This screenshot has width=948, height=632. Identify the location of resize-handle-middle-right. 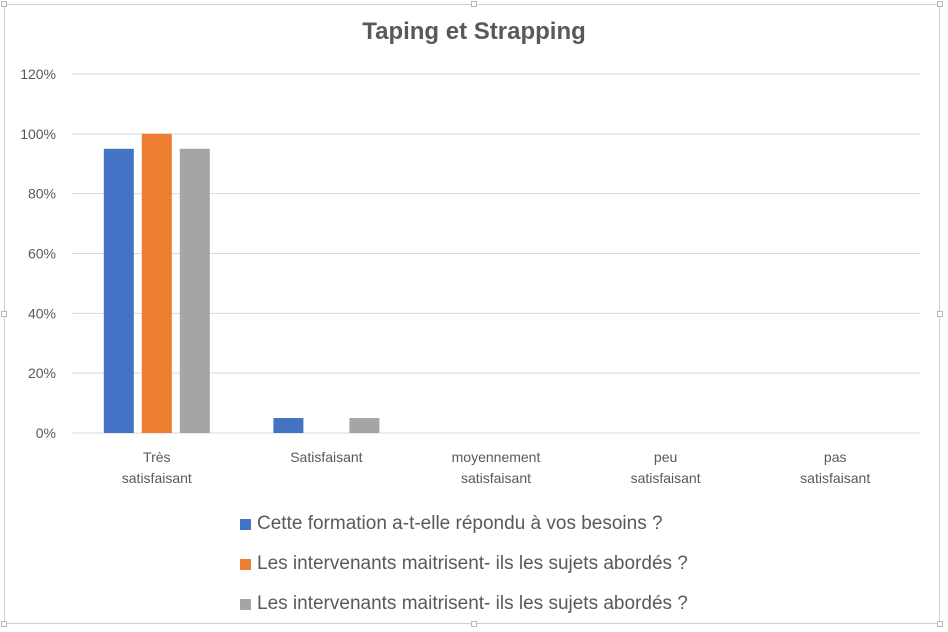
(940, 314).